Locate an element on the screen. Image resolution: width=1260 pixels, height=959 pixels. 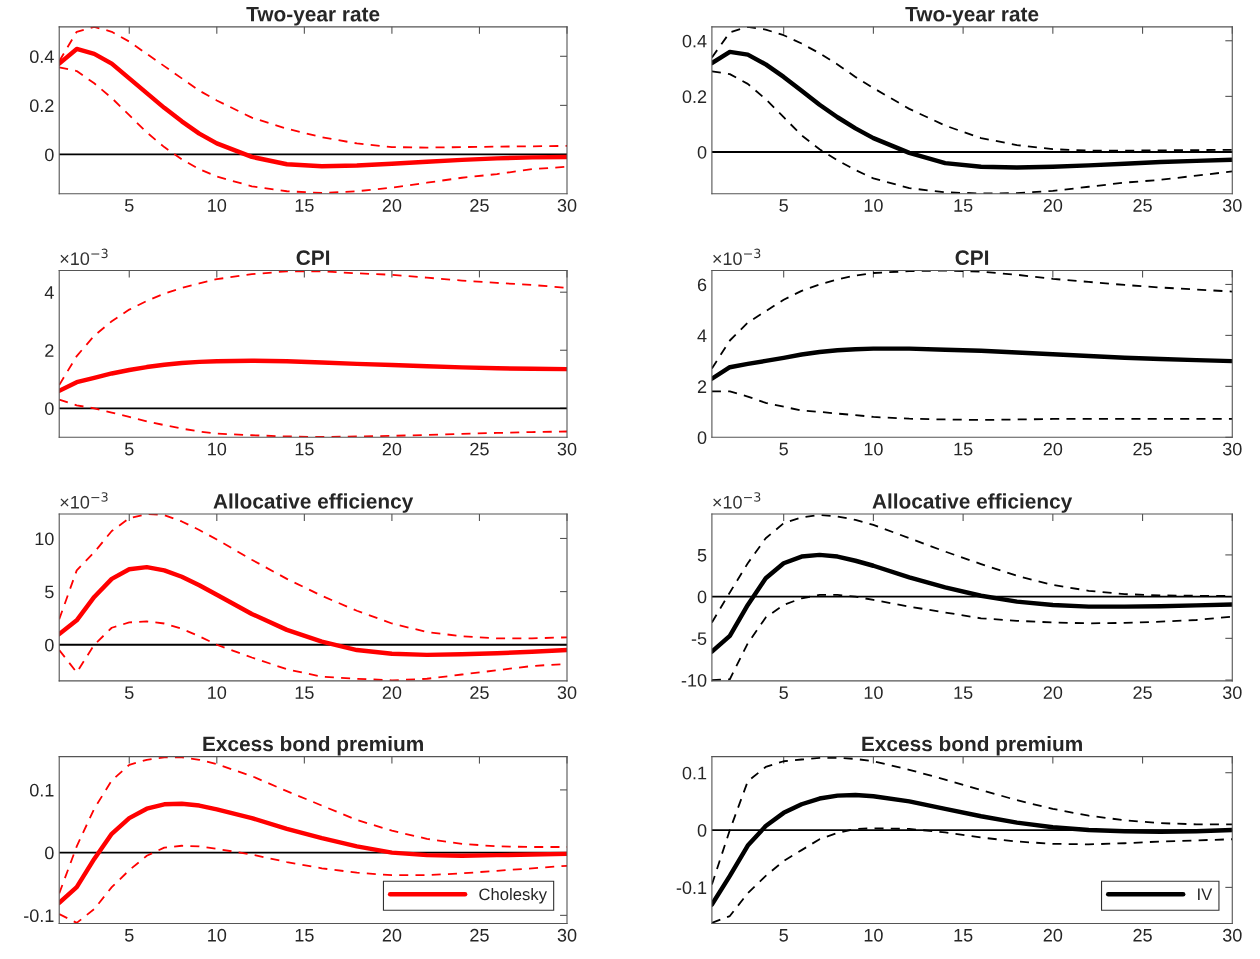
y-tick-label: 10 is located at coordinates (44, 539).